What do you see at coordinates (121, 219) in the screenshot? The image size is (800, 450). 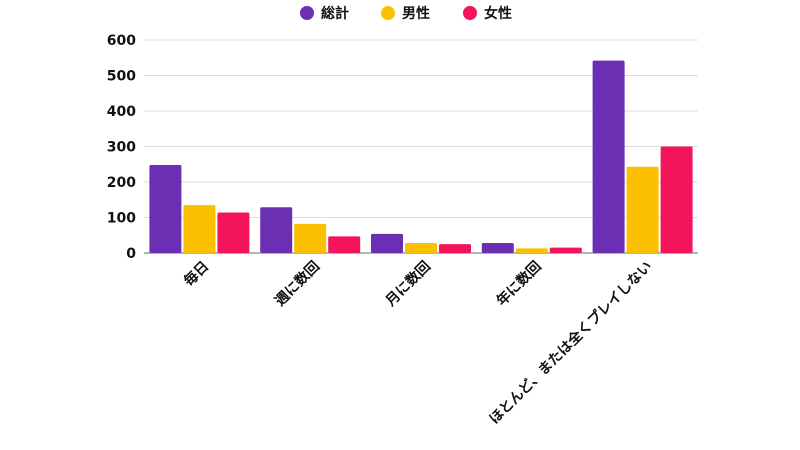 I see `y-tick-label: 100` at bounding box center [121, 219].